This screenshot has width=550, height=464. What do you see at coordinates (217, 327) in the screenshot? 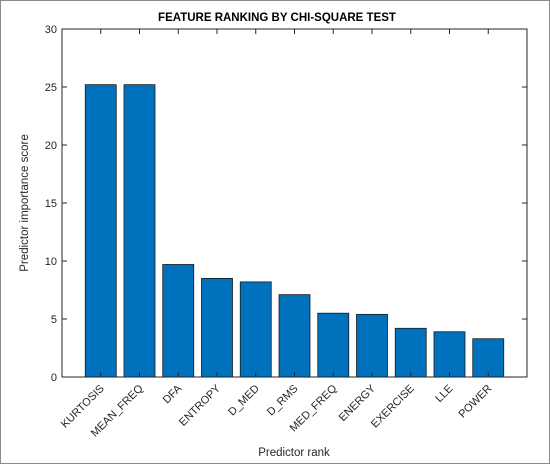
I see `bar-entropy` at bounding box center [217, 327].